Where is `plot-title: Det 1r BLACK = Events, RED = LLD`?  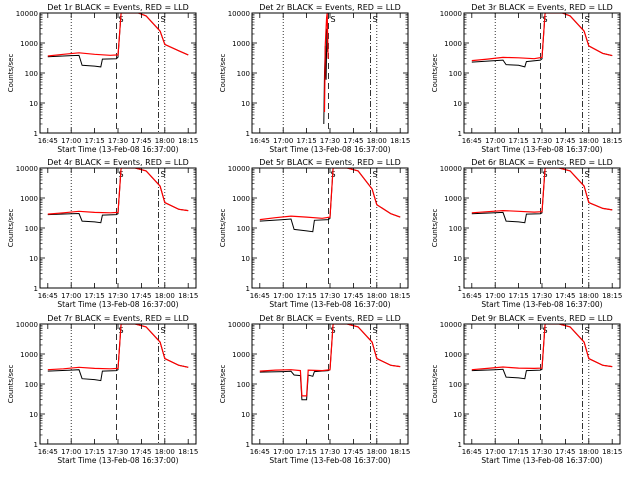
plot-title: Det 1r BLACK = Events, RED = LLD is located at coordinates (118, 7).